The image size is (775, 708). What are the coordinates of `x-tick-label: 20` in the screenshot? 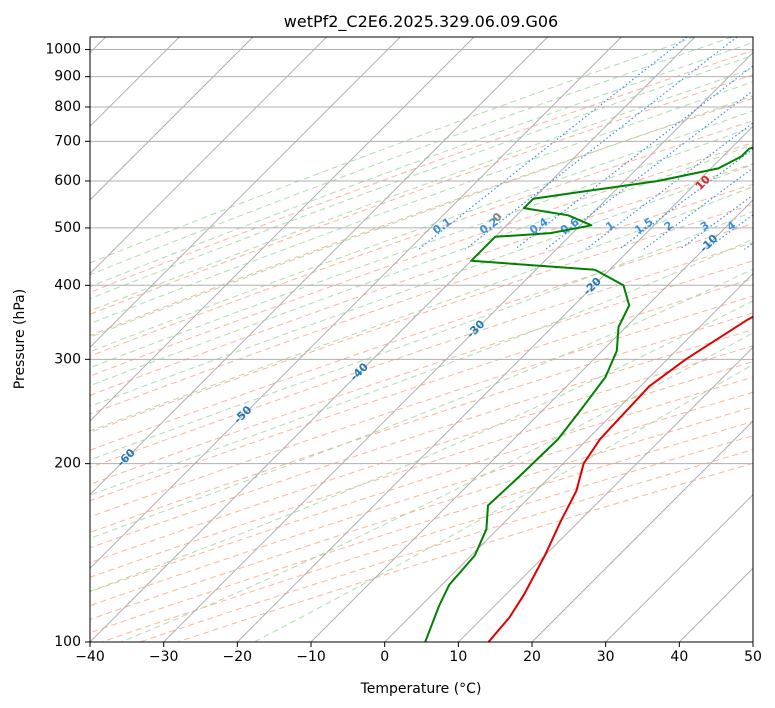 It's located at (532, 657).